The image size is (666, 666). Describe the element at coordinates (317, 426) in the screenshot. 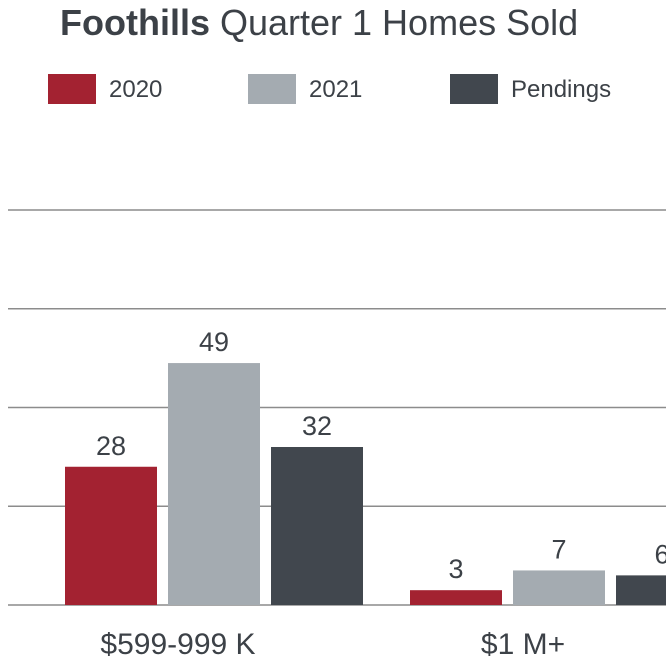

I see `data-label: 32` at that location.